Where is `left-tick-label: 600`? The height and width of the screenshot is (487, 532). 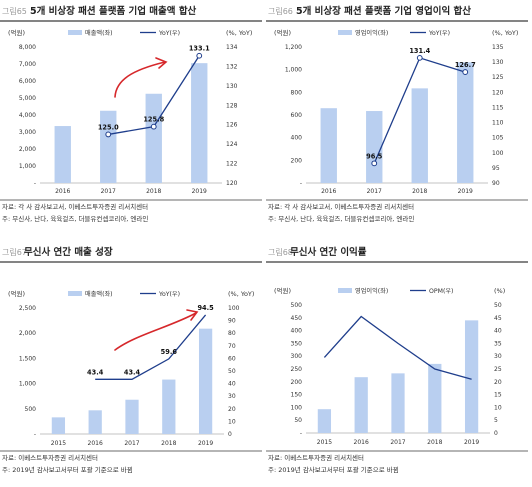
left-tick-label: 600 is located at coordinates (297, 115).